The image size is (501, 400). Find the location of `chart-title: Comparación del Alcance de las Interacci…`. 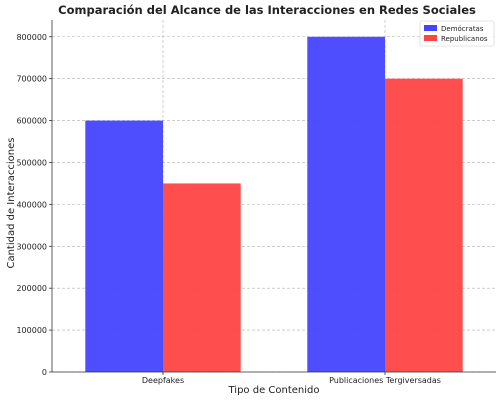

chart-title: Comparación del Alcance de las Interacci… is located at coordinates (267, 10).